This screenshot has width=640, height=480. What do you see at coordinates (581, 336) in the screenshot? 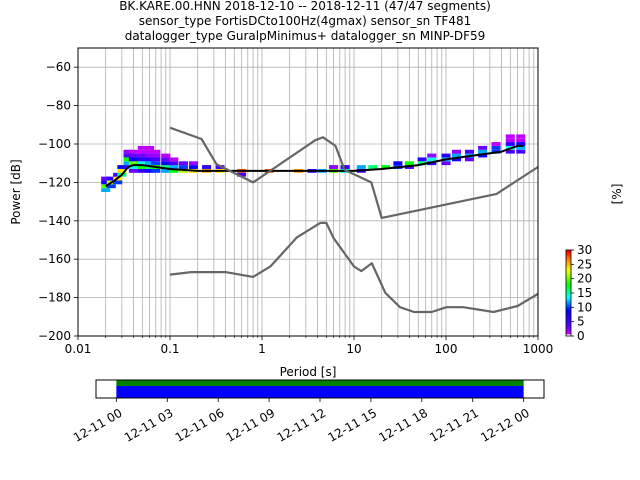
I see `colorbar-tick-label: 0` at bounding box center [581, 336].